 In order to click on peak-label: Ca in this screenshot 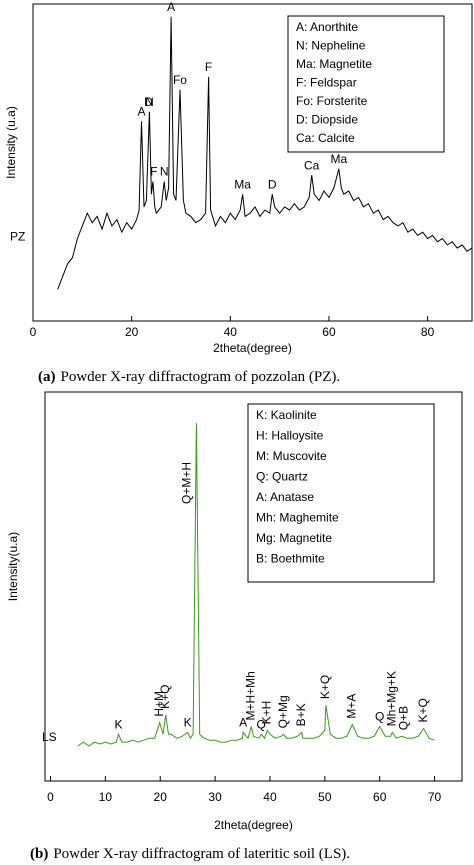, I will do `click(312, 165)`.